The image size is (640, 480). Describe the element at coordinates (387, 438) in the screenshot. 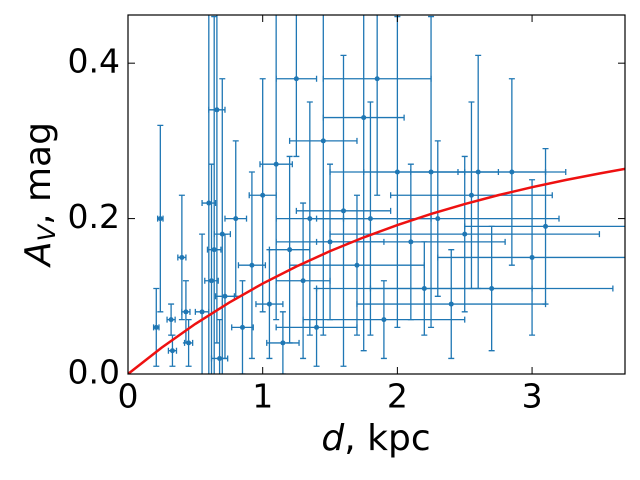

I see `x-label-unit: , kpc` at that location.